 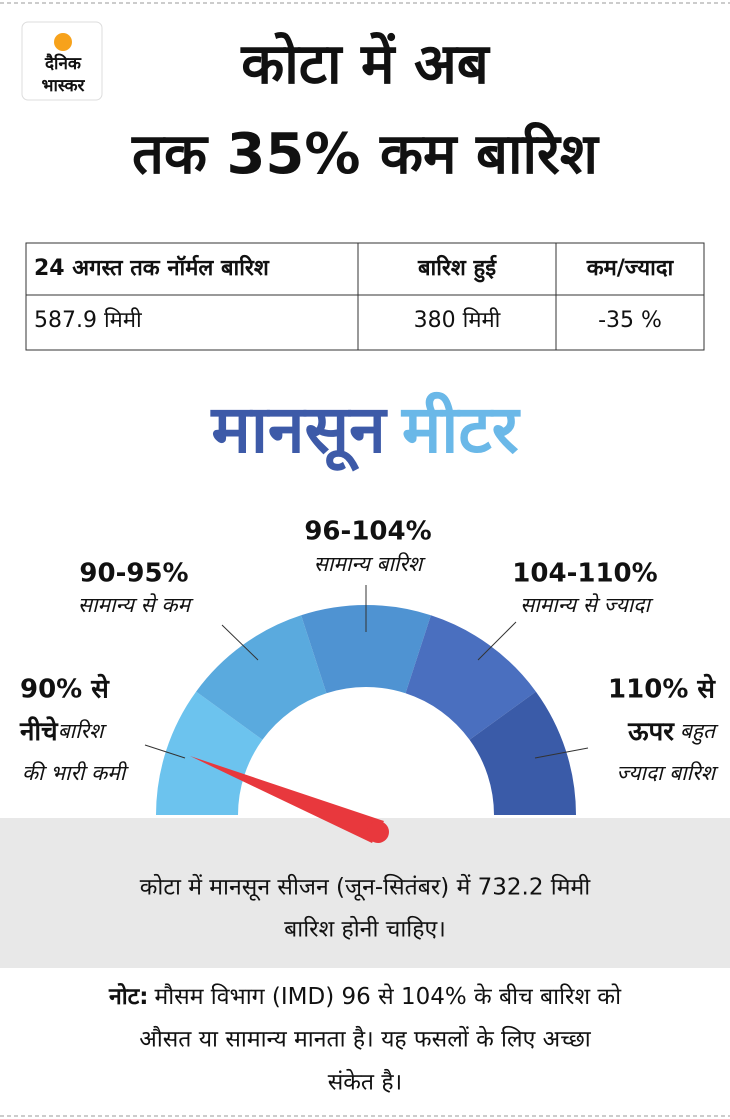 What do you see at coordinates (667, 773) in the screenshot?
I see `segment-desc: ज्यादा बारिश` at bounding box center [667, 773].